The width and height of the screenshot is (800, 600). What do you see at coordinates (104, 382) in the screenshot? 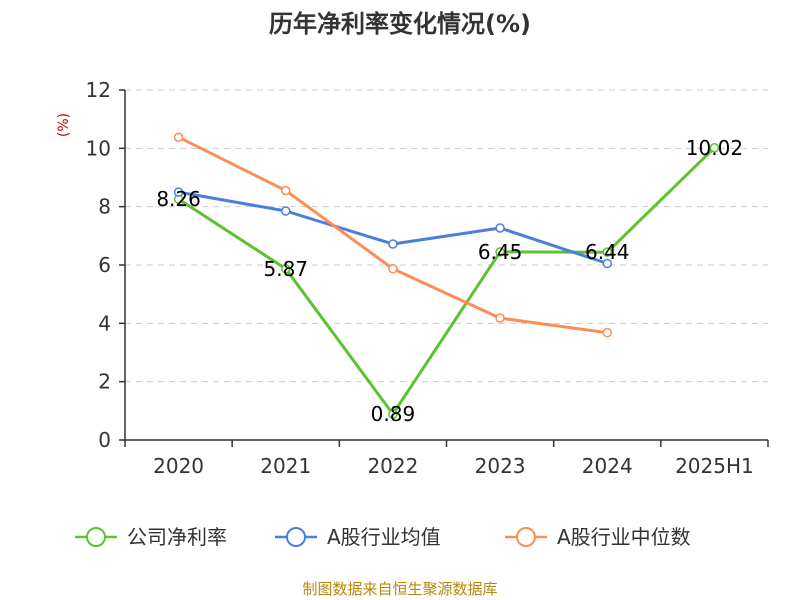
I see `y-tick-label: 2` at bounding box center [104, 382].